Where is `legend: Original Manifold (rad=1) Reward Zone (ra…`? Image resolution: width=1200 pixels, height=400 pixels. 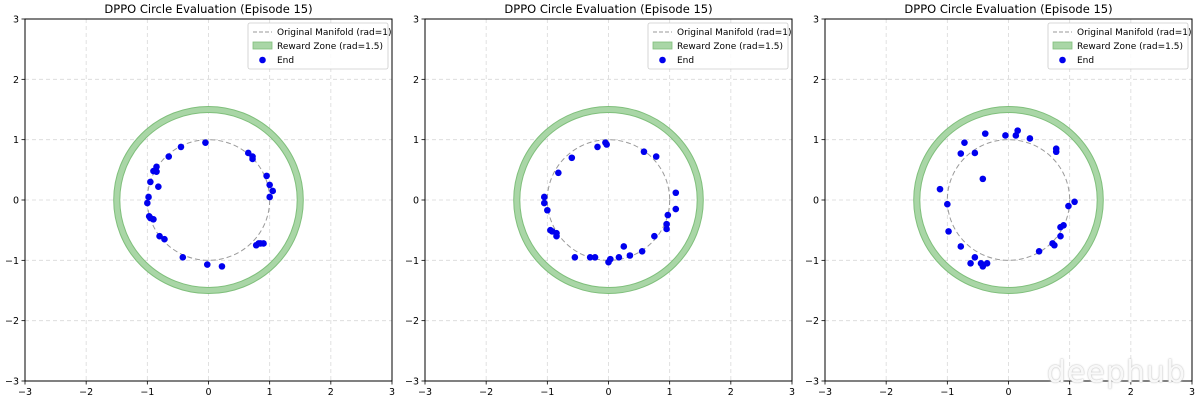 legend: Original Manifold (rad=1) Reward Zone (ra… is located at coordinates (319, 46).